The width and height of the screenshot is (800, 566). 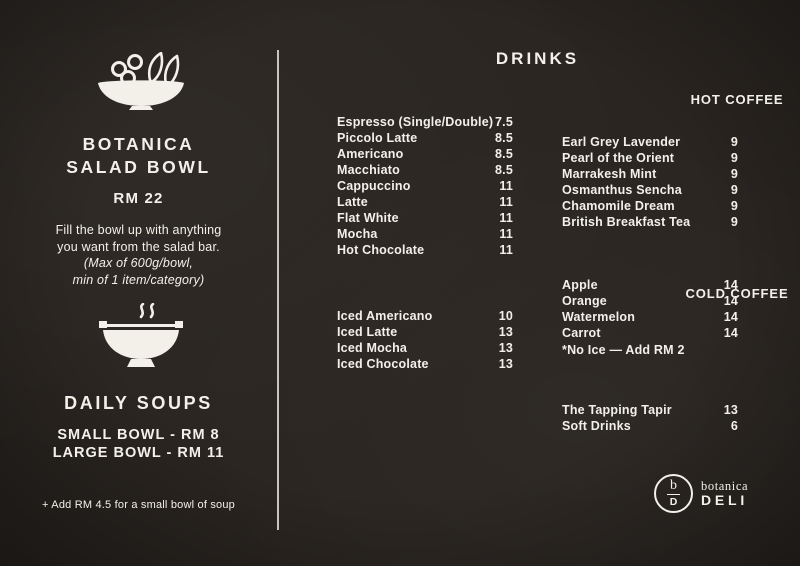 I want to click on logo-monogram-top: b, so click(x=673, y=486).